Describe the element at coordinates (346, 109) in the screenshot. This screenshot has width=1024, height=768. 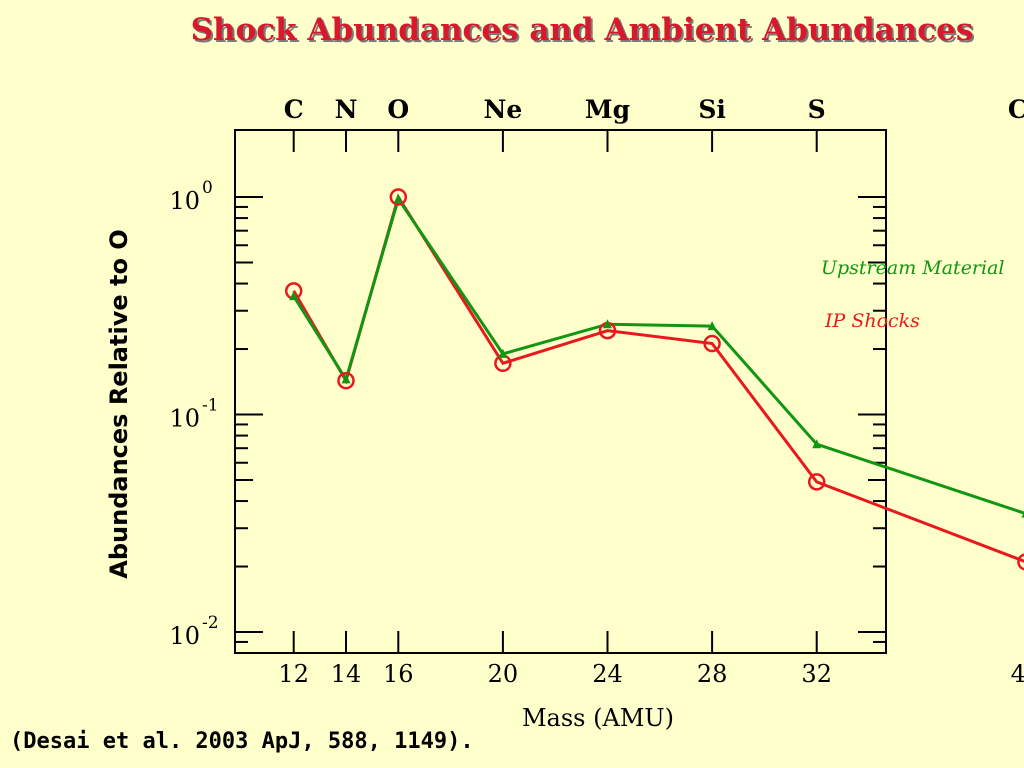
I see `element-label: N` at that location.